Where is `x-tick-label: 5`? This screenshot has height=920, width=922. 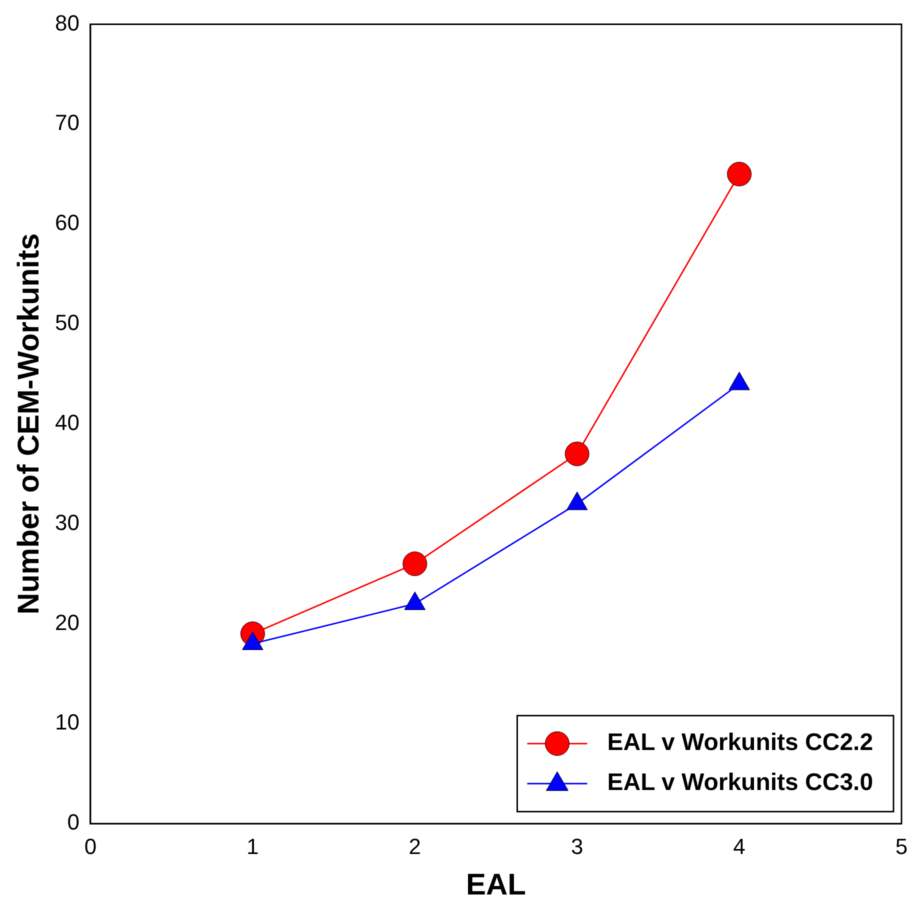
x-tick-label: 5 is located at coordinates (901, 846).